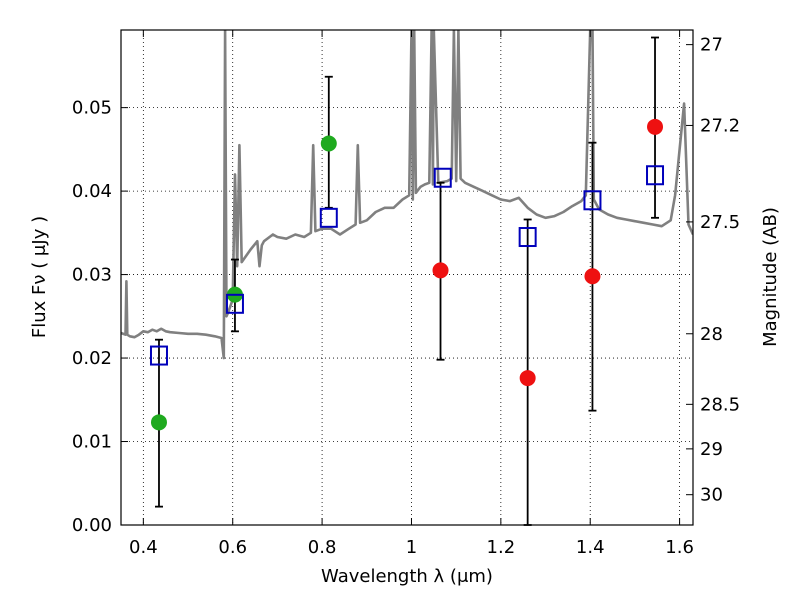 The image size is (800, 600). Describe the element at coordinates (720, 125) in the screenshot. I see `mag-tick-label: 27.2` at that location.